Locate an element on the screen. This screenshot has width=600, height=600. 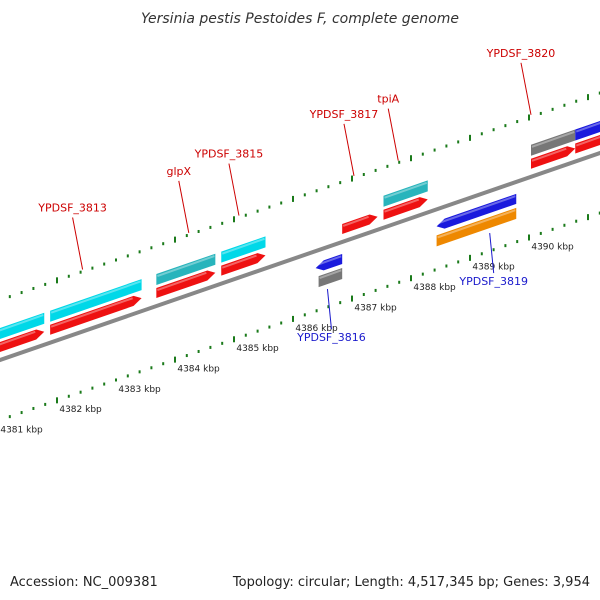
feature-YPDSF_3813-cds is located at coordinates (96, 300).